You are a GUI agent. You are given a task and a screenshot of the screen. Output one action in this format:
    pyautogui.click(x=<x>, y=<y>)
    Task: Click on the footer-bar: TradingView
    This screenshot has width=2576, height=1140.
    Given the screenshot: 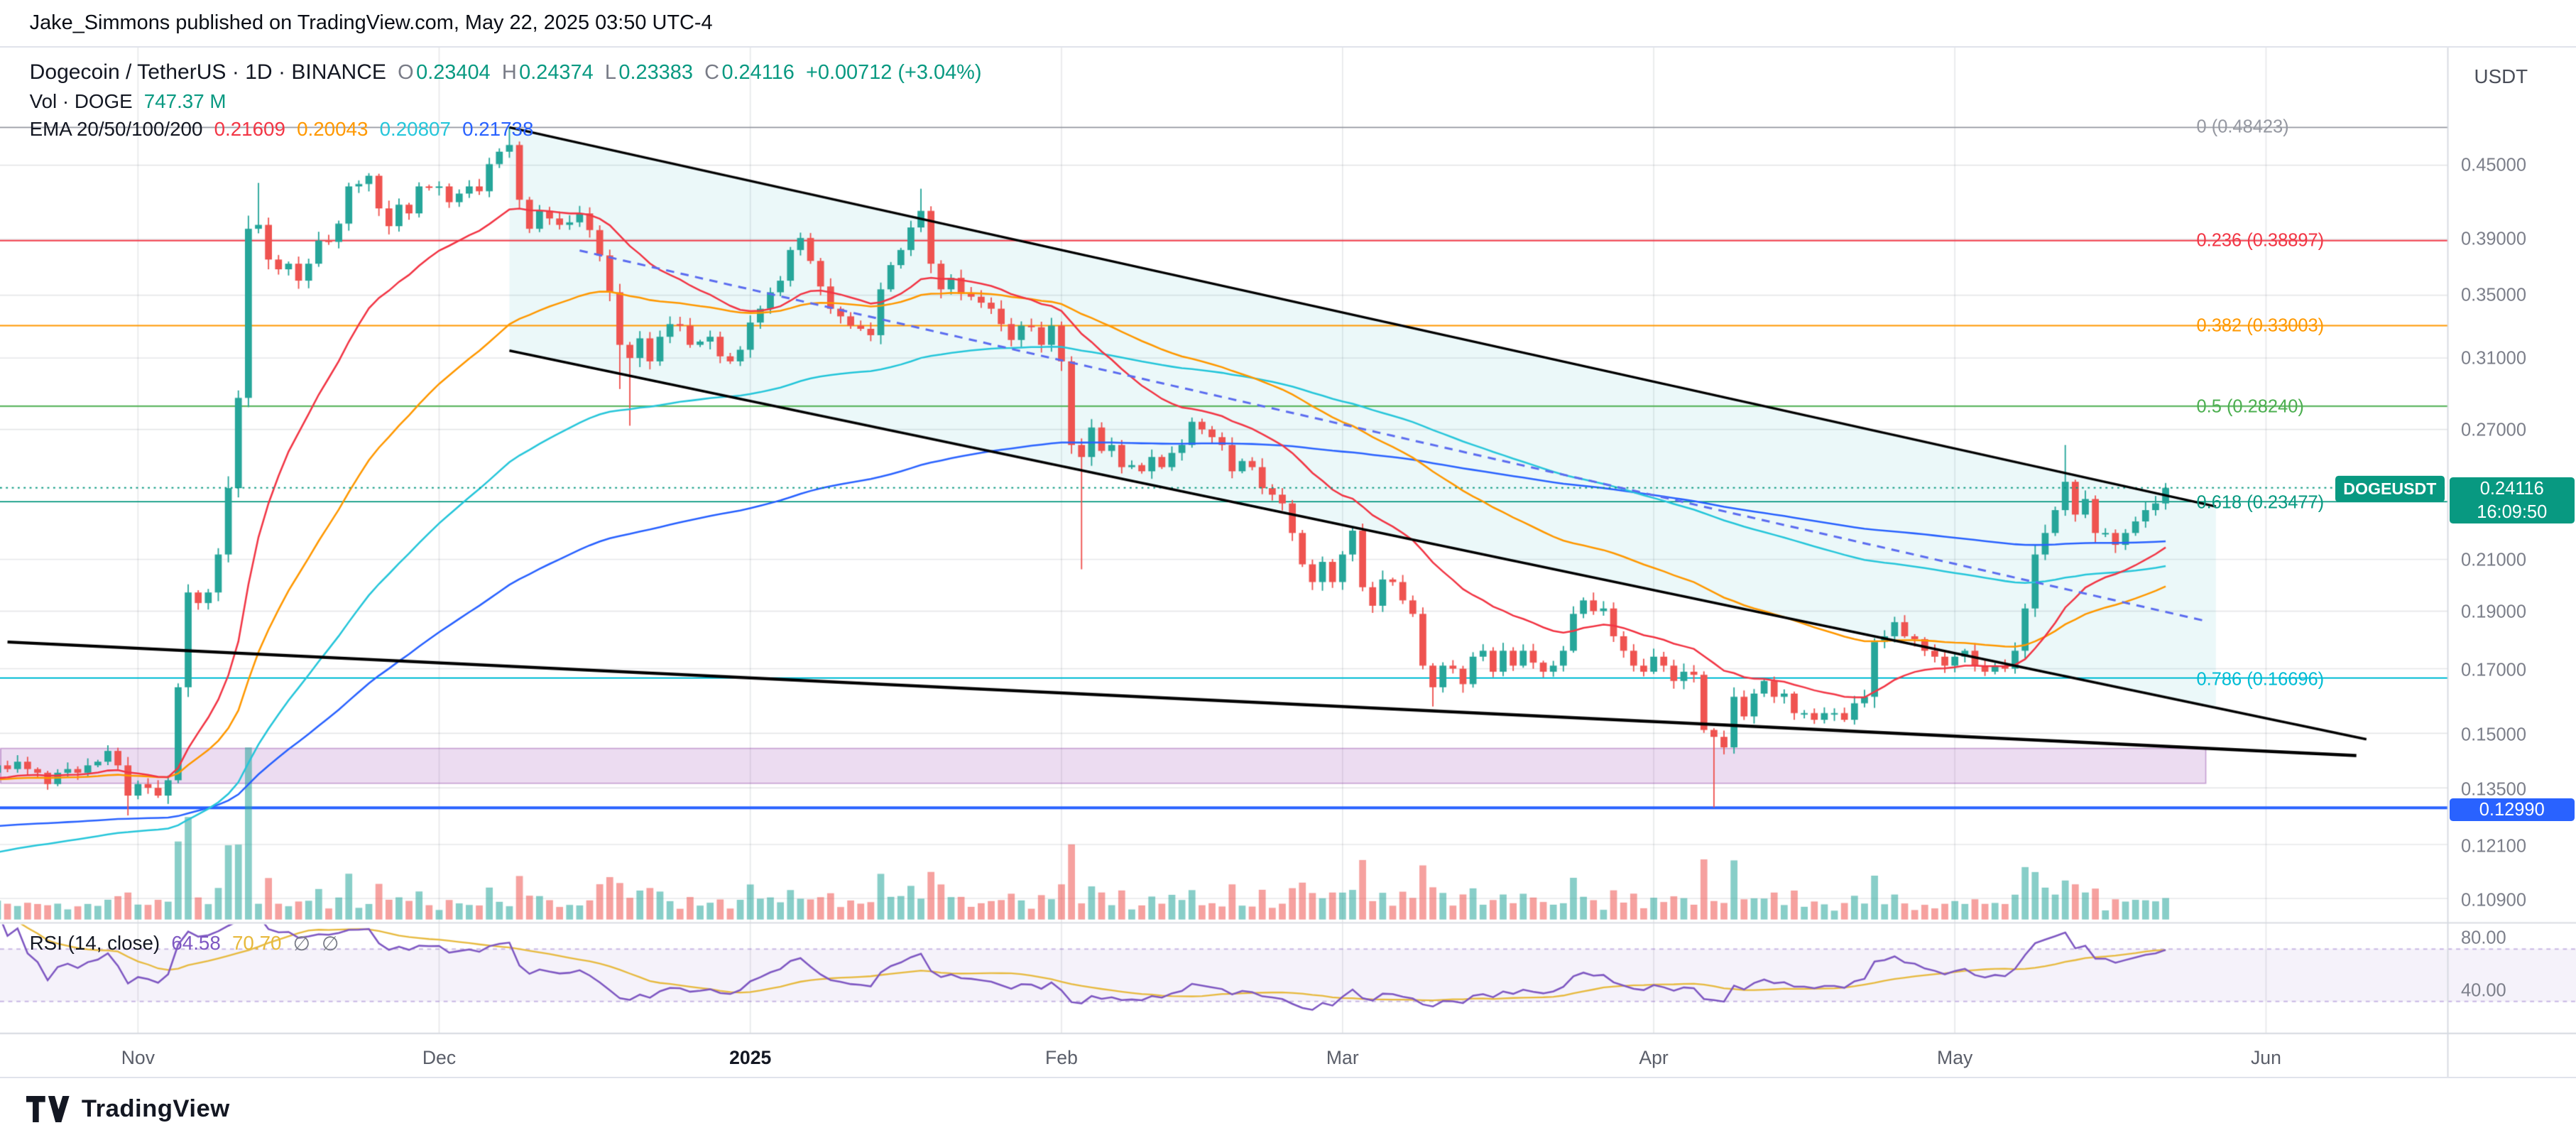 What is the action you would take?
    pyautogui.click(x=1288, y=1108)
    